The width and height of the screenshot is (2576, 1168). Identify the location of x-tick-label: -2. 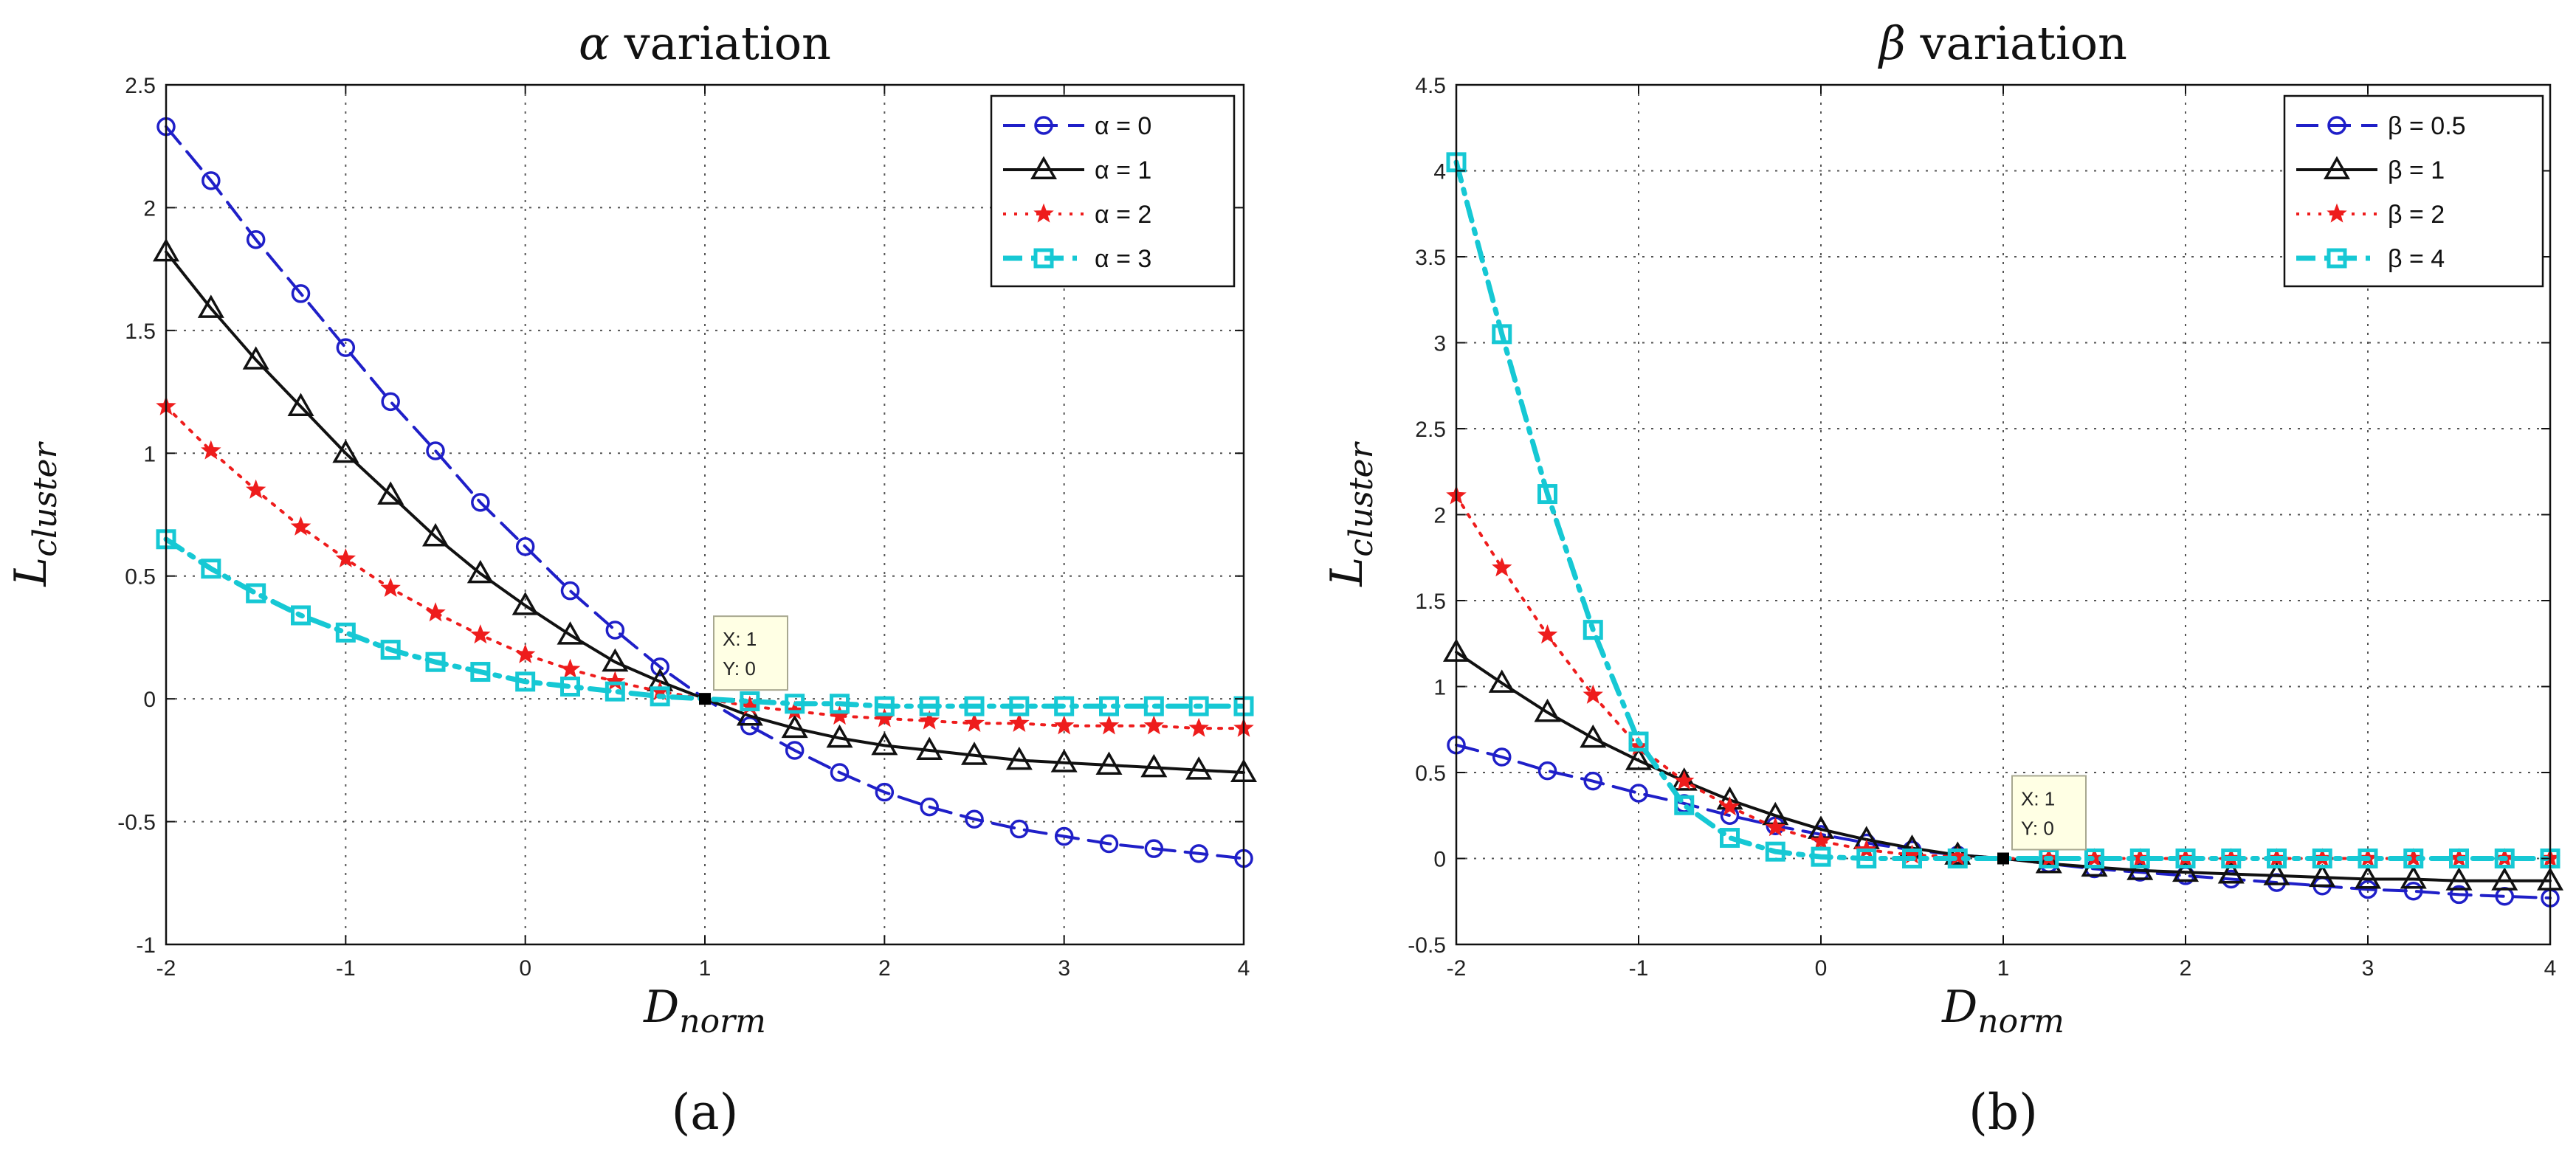
(1457, 968).